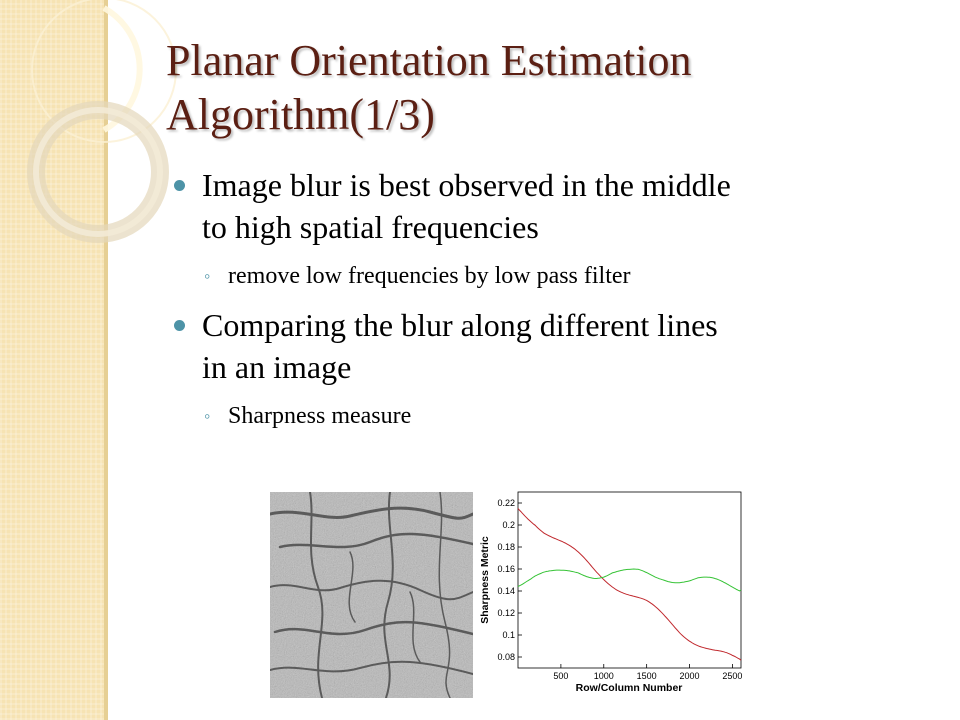 The image size is (960, 720). What do you see at coordinates (429, 60) in the screenshot?
I see `slide-title-line-1: Planar Orientation Estimation` at bounding box center [429, 60].